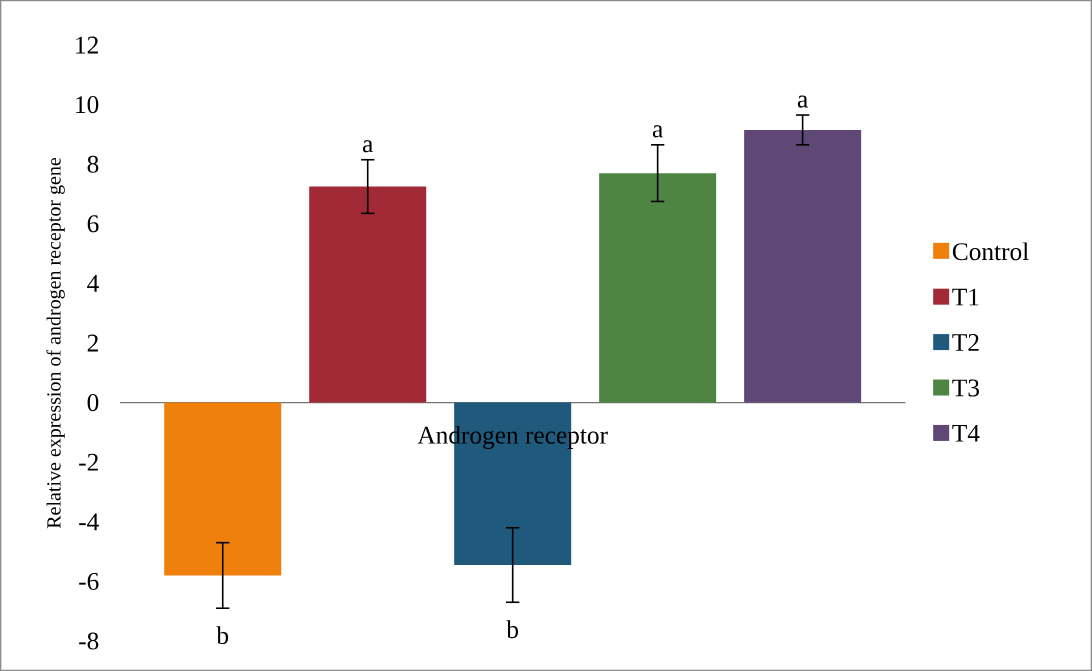 This screenshot has height=671, width=1092. I want to click on y-tick-label: -6, so click(89, 581).